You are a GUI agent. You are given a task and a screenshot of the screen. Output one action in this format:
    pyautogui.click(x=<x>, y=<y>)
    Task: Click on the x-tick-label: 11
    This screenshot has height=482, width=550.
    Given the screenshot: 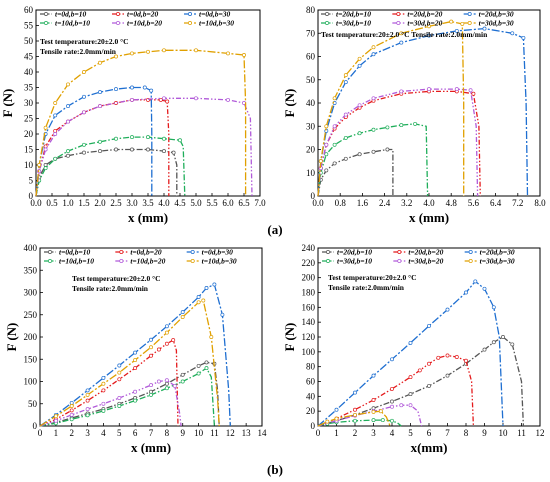 What is the action you would take?
    pyautogui.click(x=521, y=433)
    